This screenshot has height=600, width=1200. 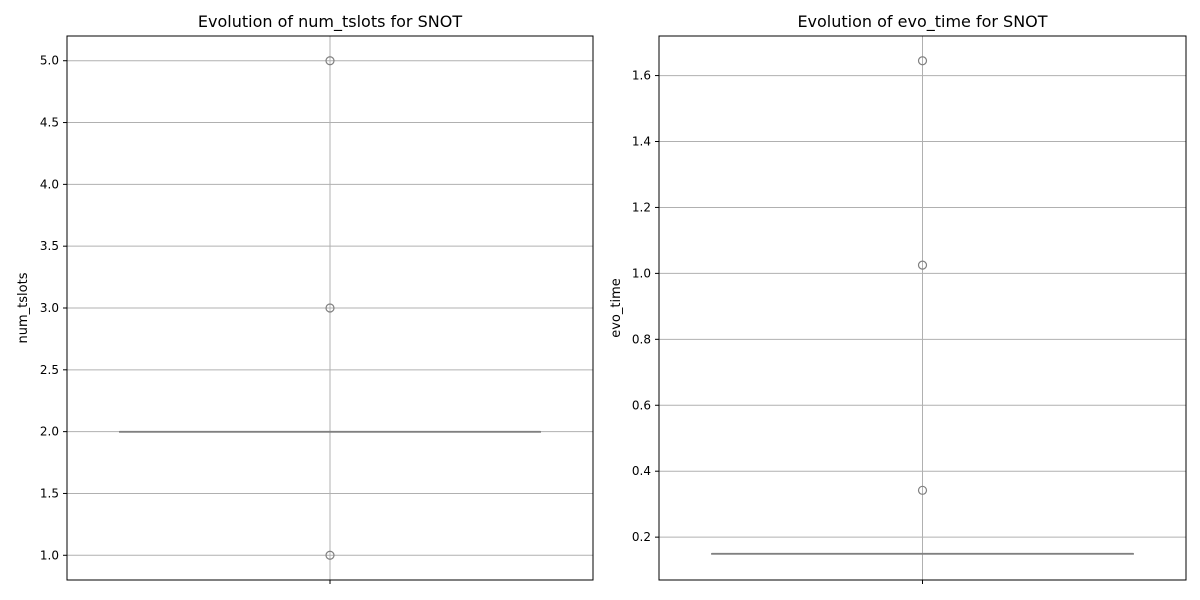 I want to click on y-tick-label: 3.0, so click(x=49, y=308).